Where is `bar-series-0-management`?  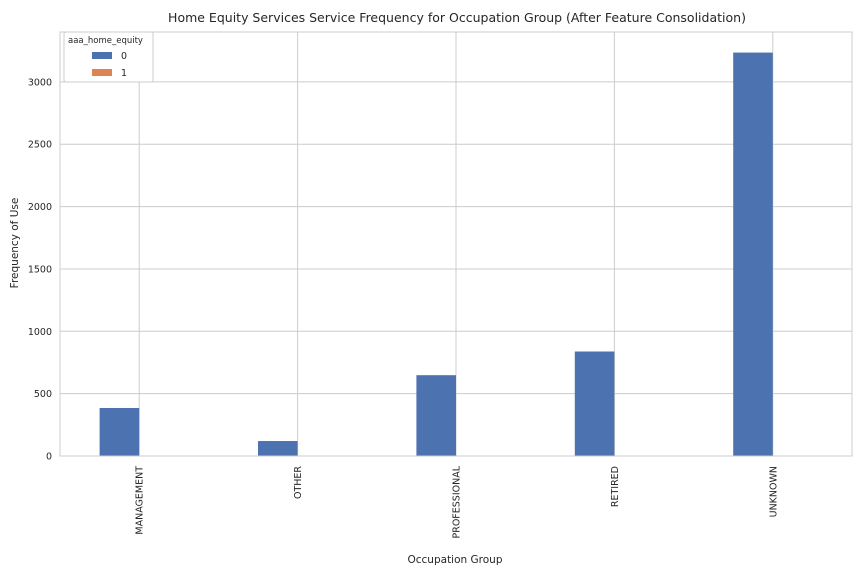 bar-series-0-management is located at coordinates (119, 431).